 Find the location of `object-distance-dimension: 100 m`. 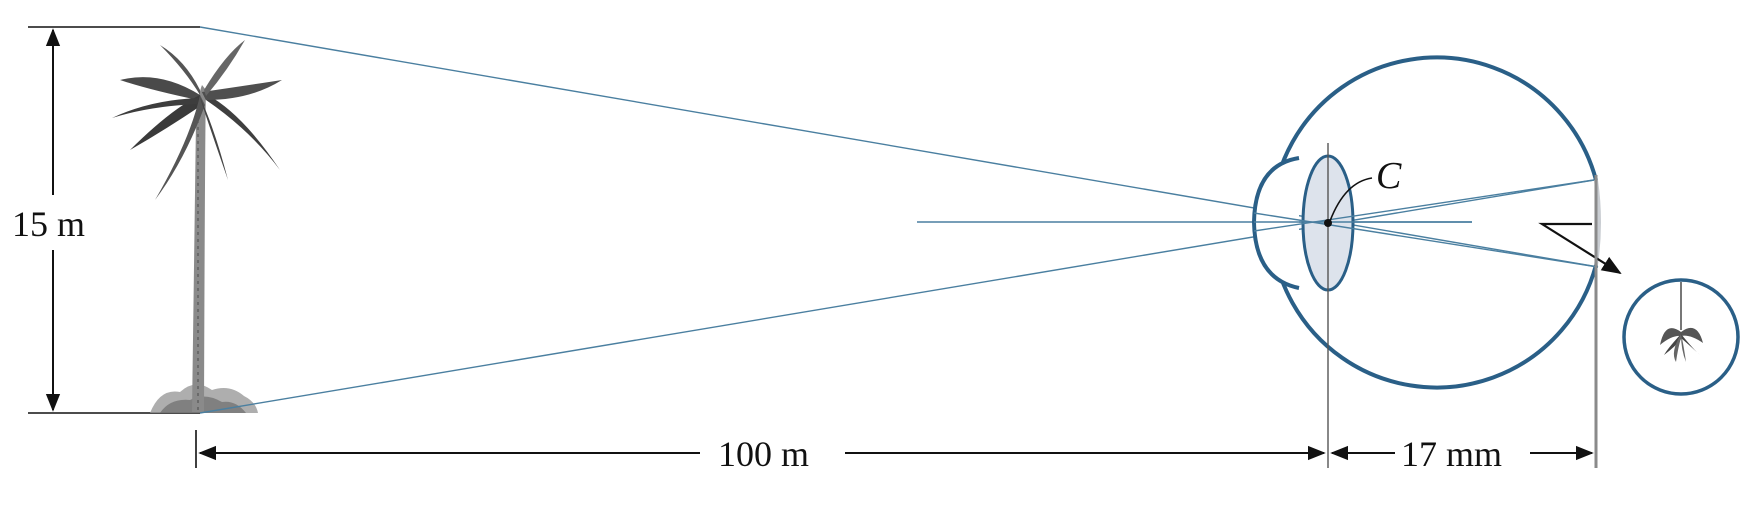

object-distance-dimension: 100 m is located at coordinates (760, 452).